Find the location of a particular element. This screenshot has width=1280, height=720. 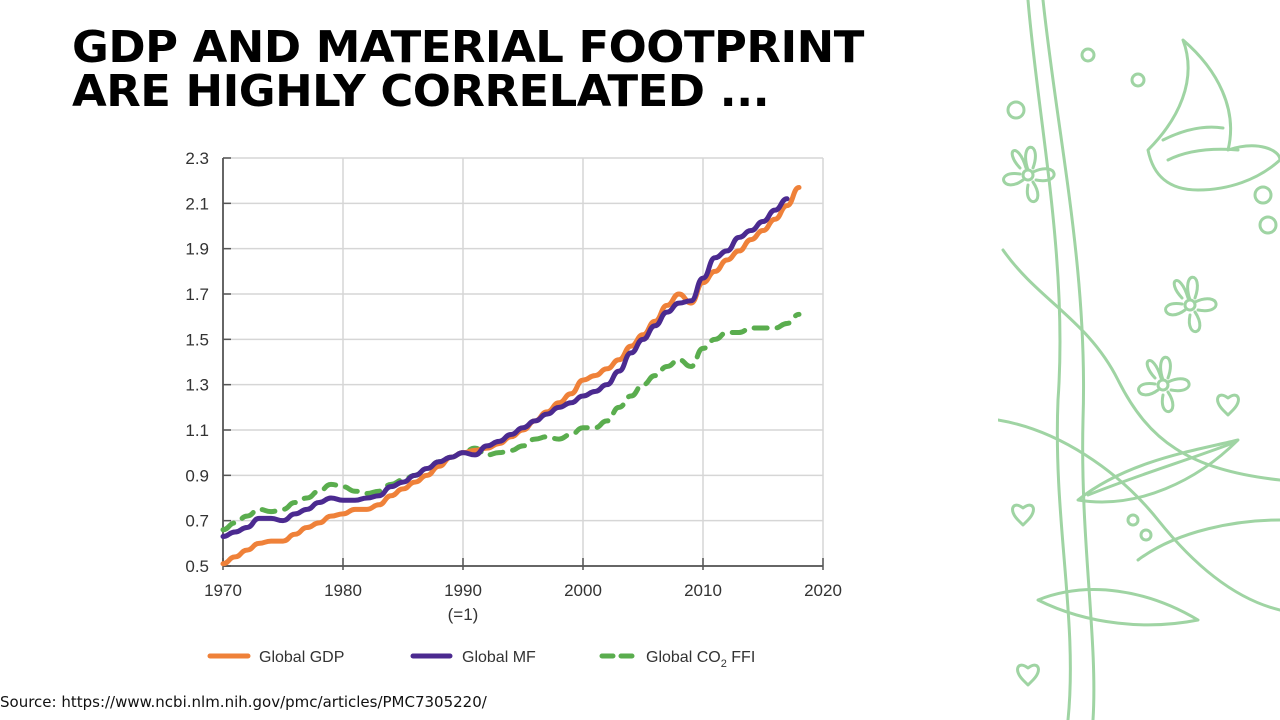

y-tick-label: 2.1 is located at coordinates (197, 203).